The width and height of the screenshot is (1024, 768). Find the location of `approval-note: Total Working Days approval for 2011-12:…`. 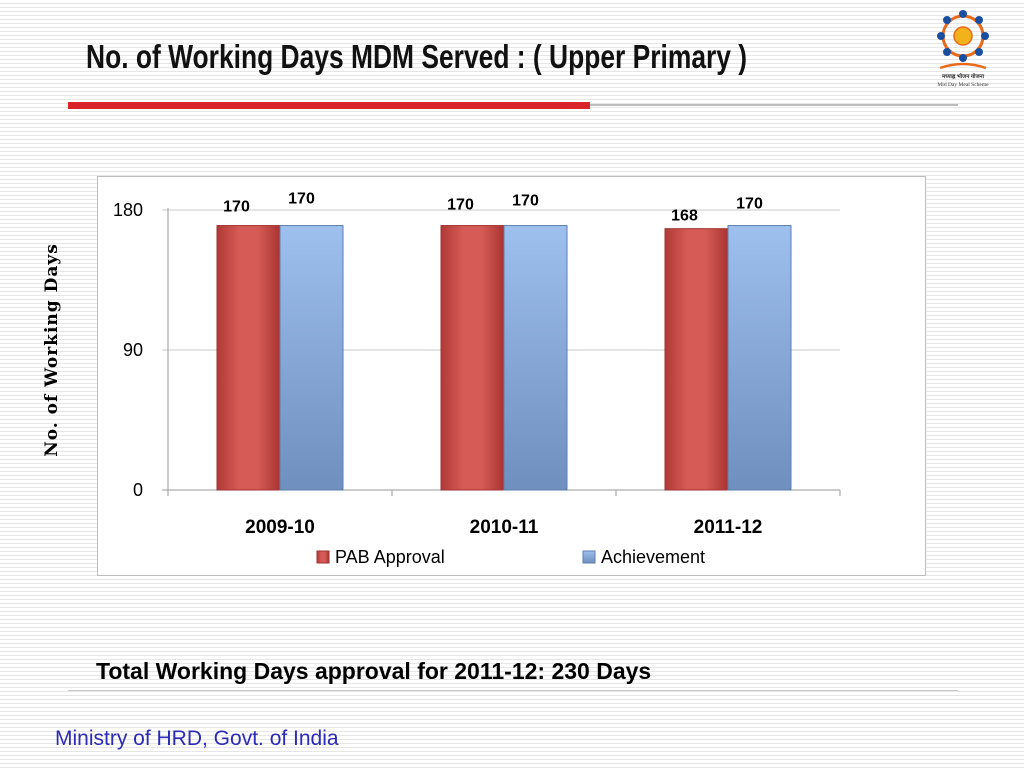

approval-note: Total Working Days approval for 2011-12:… is located at coordinates (374, 671).